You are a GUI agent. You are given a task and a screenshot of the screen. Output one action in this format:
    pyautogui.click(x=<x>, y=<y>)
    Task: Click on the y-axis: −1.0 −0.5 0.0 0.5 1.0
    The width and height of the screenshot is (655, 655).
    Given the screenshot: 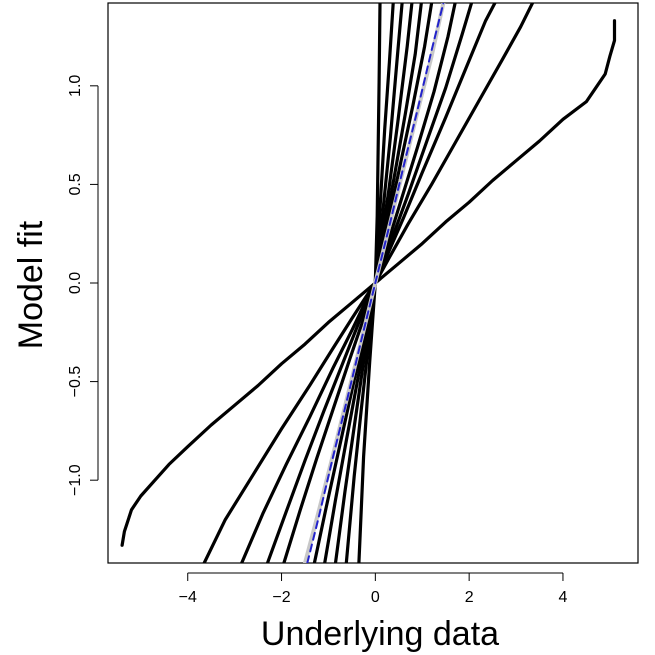 What is the action you would take?
    pyautogui.click(x=83, y=285)
    